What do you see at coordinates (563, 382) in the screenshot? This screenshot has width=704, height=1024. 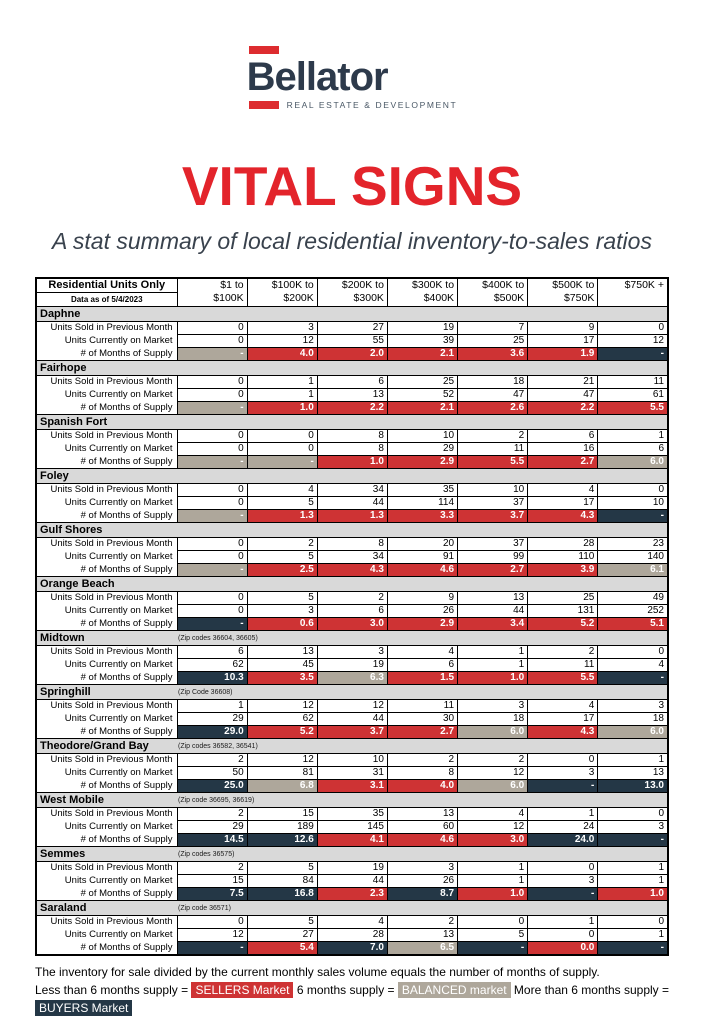 I see `units-sold-cell: 21` at bounding box center [563, 382].